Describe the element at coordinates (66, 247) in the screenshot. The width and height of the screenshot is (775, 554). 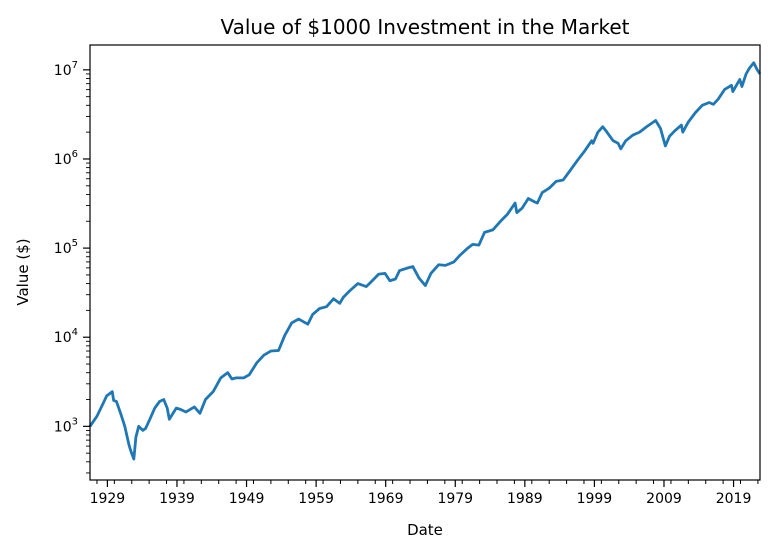
I see `y-tick-label: 10⁵` at that location.